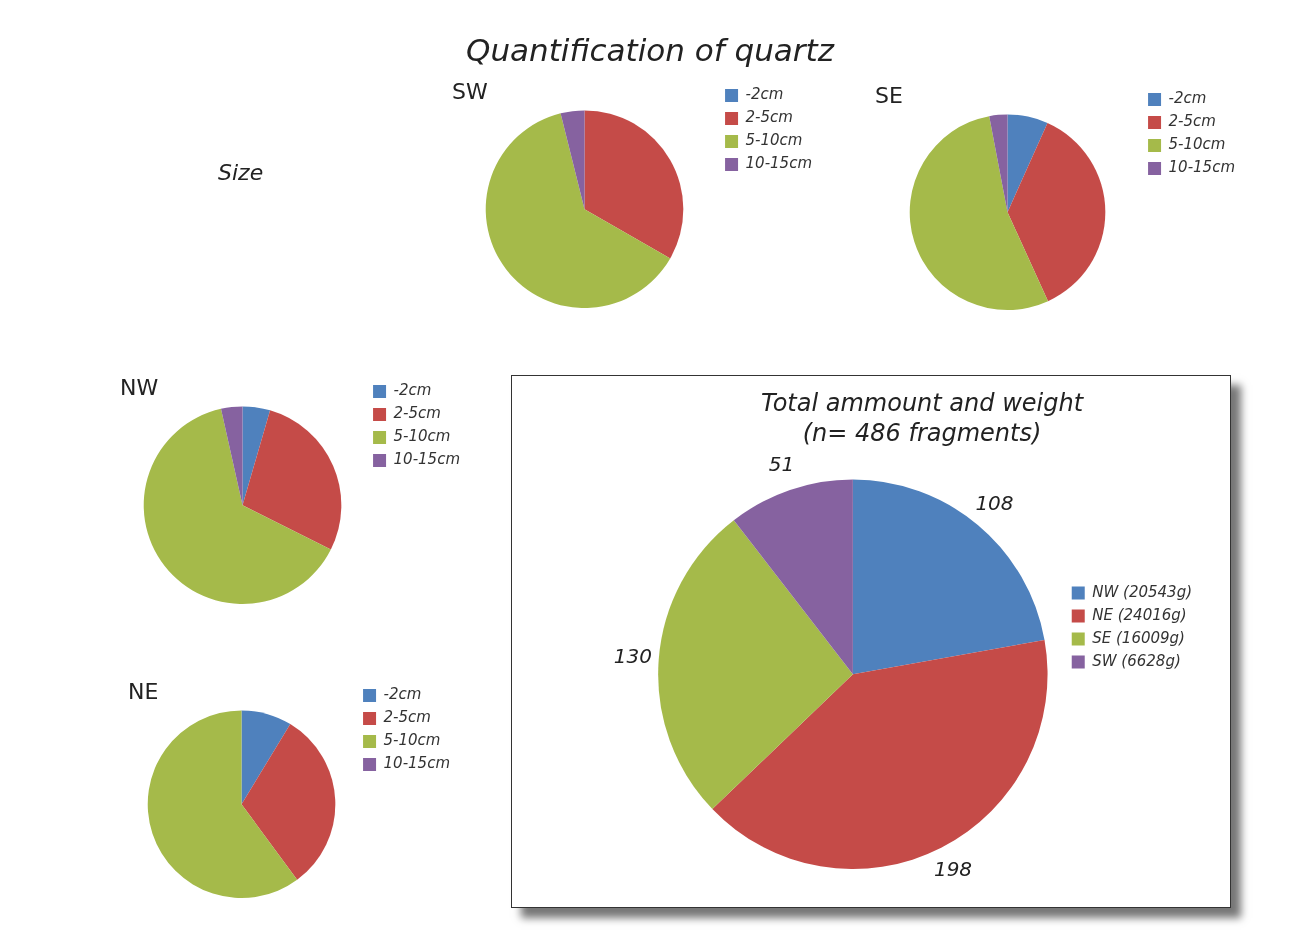 This screenshot has height=947, width=1312. Describe the element at coordinates (1142, 591) in the screenshot. I see `legend-label: NW (20543g)` at that location.